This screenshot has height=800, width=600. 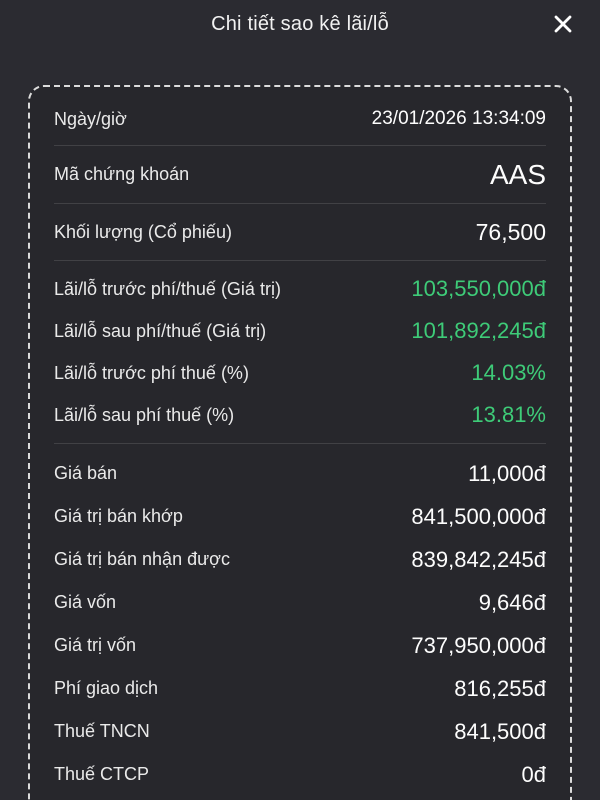 What do you see at coordinates (533, 774) in the screenshot?
I see `row-value: 0đ` at bounding box center [533, 774].